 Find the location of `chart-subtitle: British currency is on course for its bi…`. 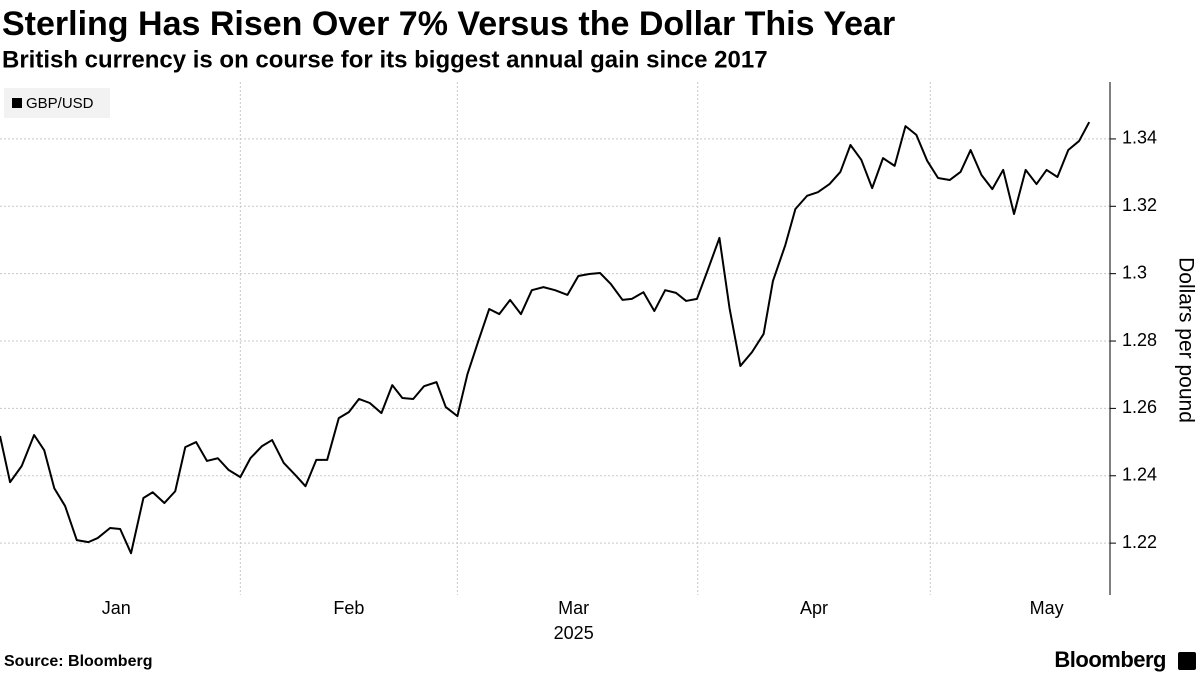

chart-subtitle: British currency is on course for its bi… is located at coordinates (385, 59).